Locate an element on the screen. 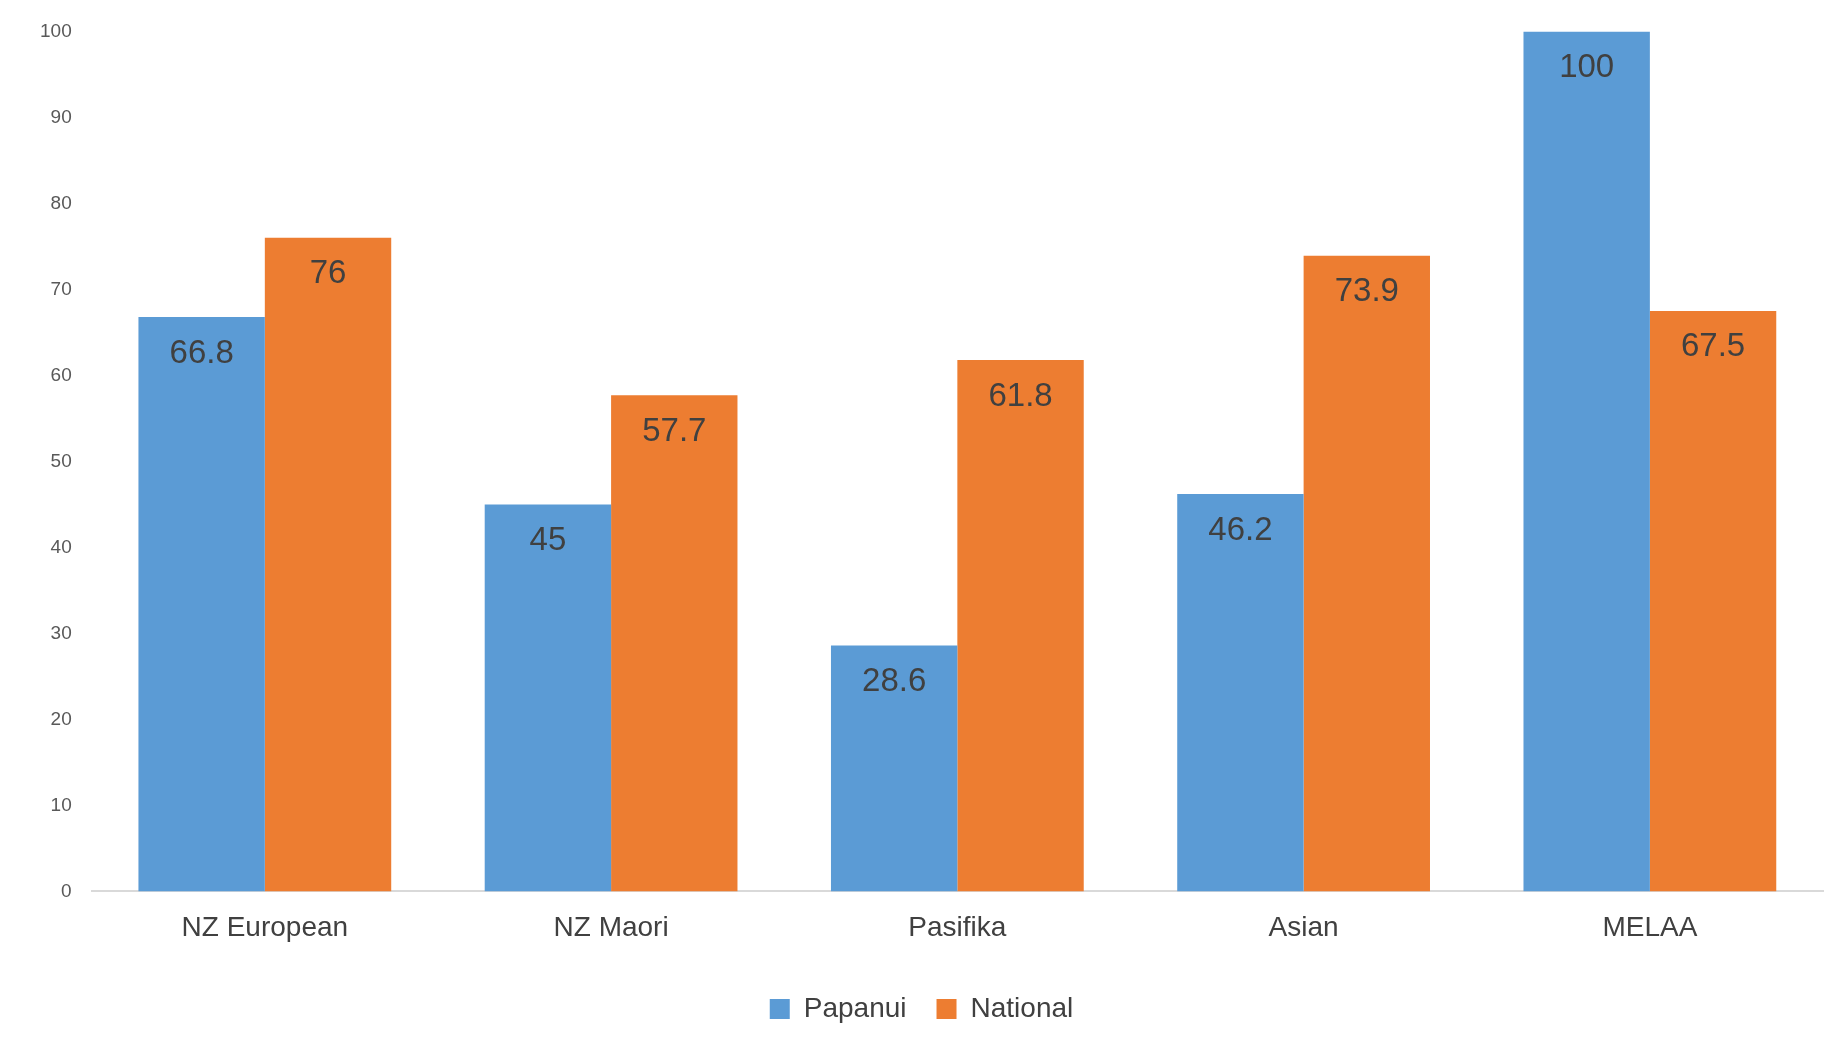  data-label: 67.5 is located at coordinates (1713, 345).